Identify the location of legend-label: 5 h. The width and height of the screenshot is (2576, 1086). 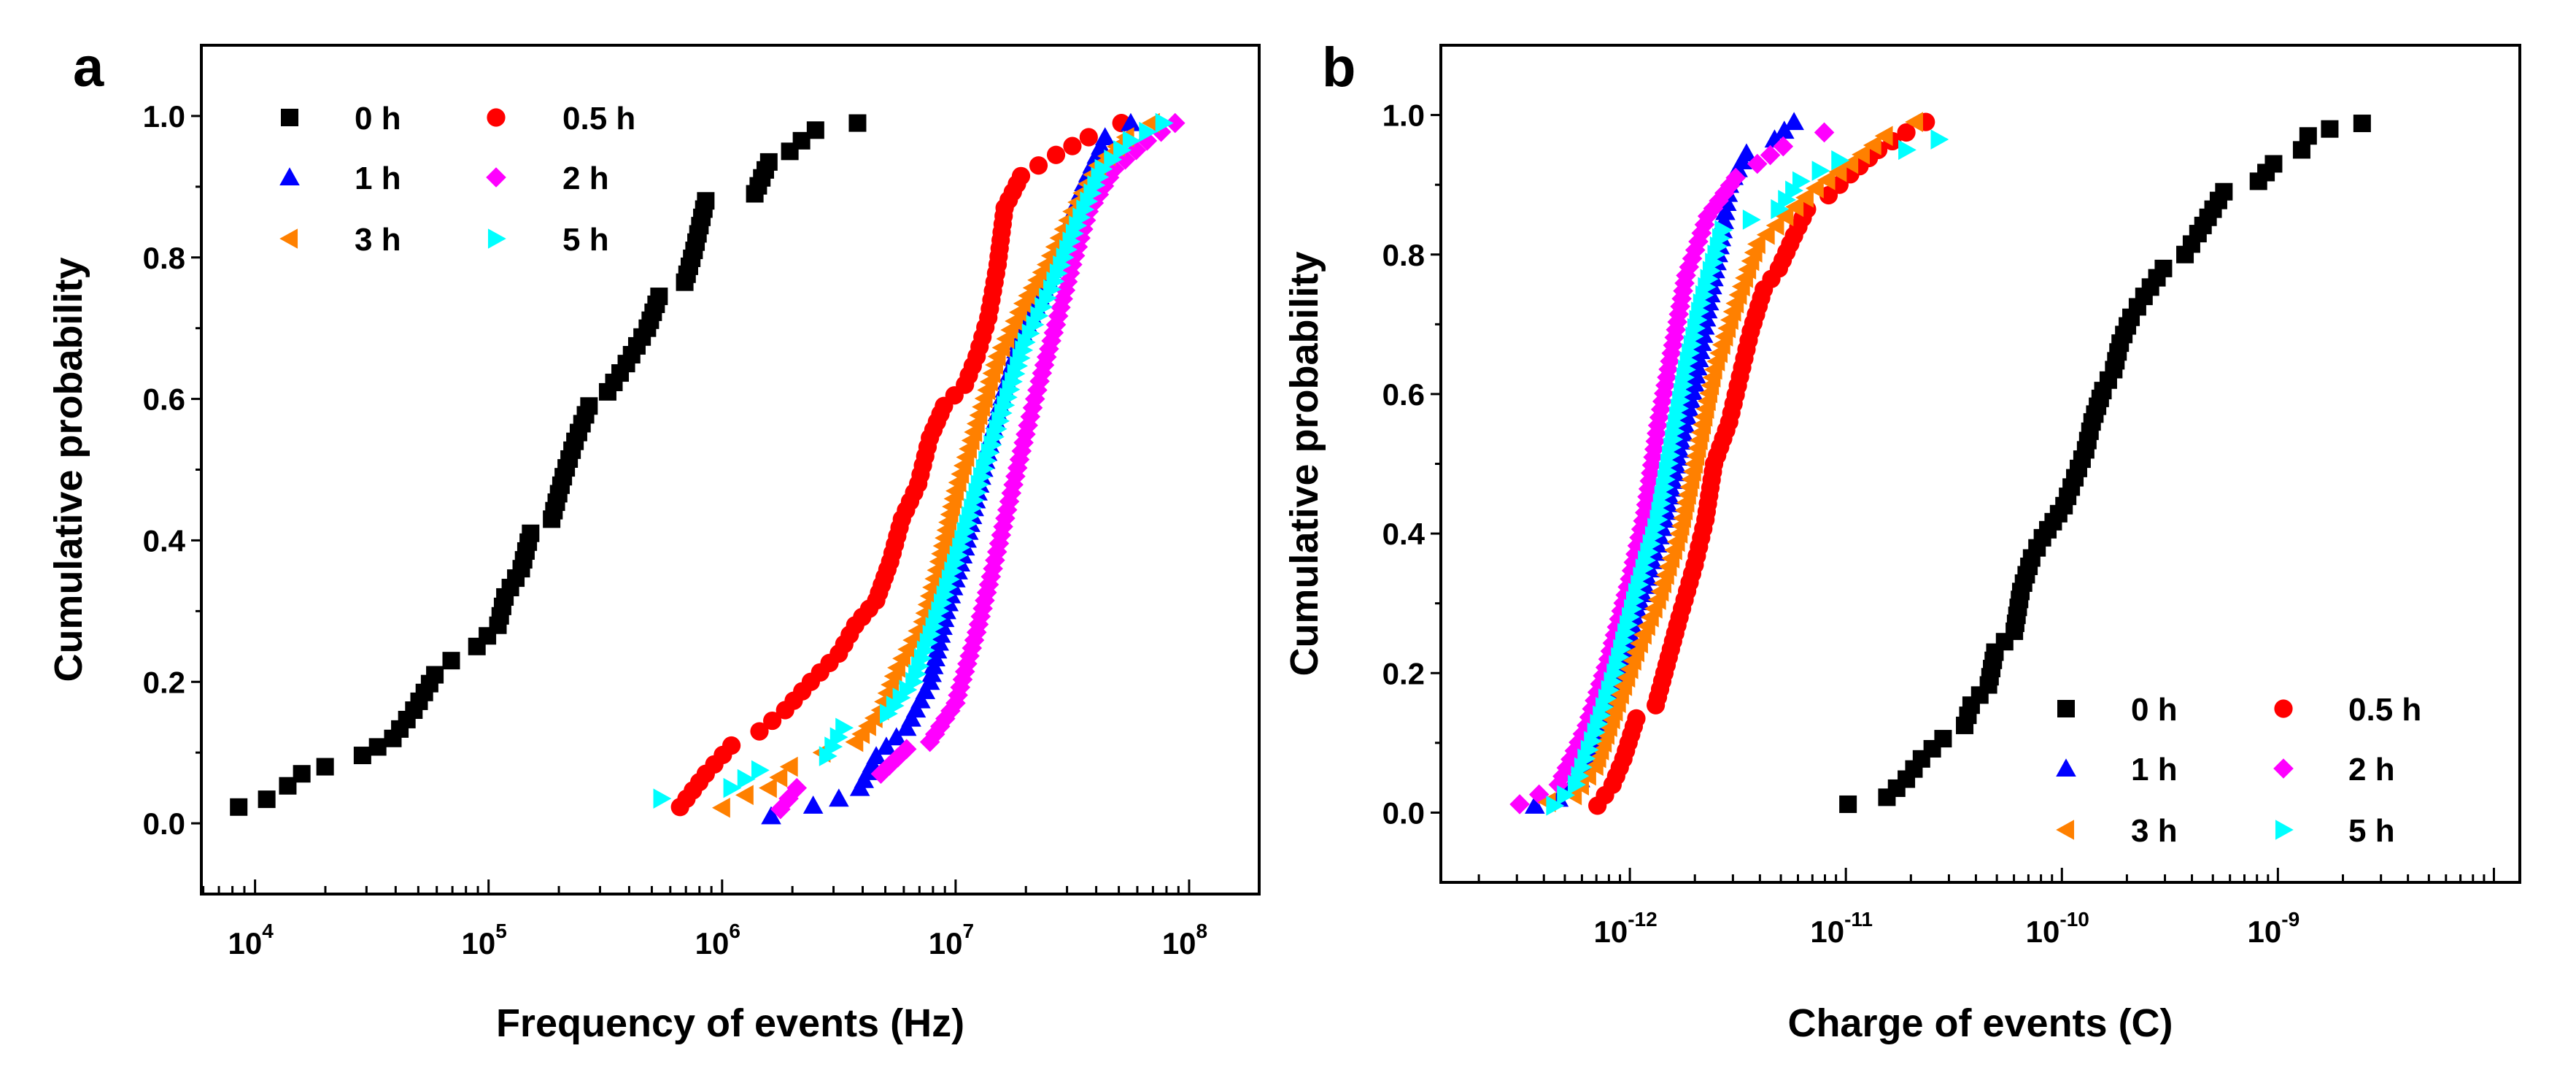
(585, 240).